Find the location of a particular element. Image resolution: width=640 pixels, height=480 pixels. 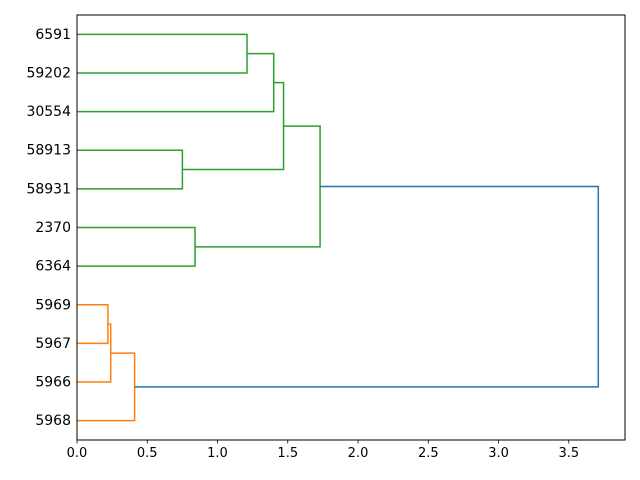

x-tick-label: 1.0 is located at coordinates (217, 453).